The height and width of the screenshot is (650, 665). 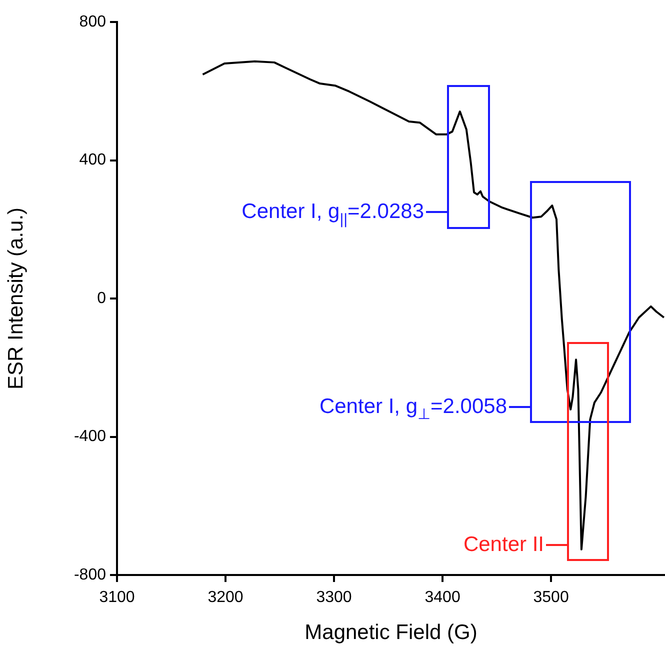 What do you see at coordinates (391, 632) in the screenshot?
I see `x-axis-title: Magnetic Field (G)` at bounding box center [391, 632].